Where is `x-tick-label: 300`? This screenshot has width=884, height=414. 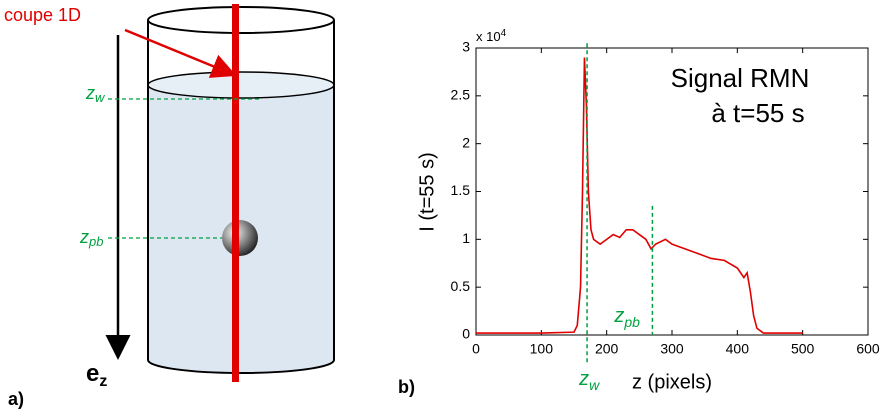 x-tick-label: 300 is located at coordinates (672, 349).